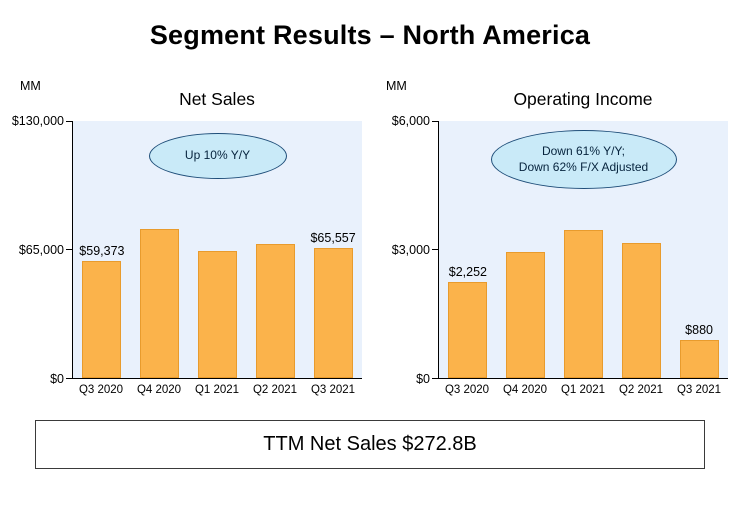  I want to click on annotation-line: Up 10% Y/Y, so click(217, 155).